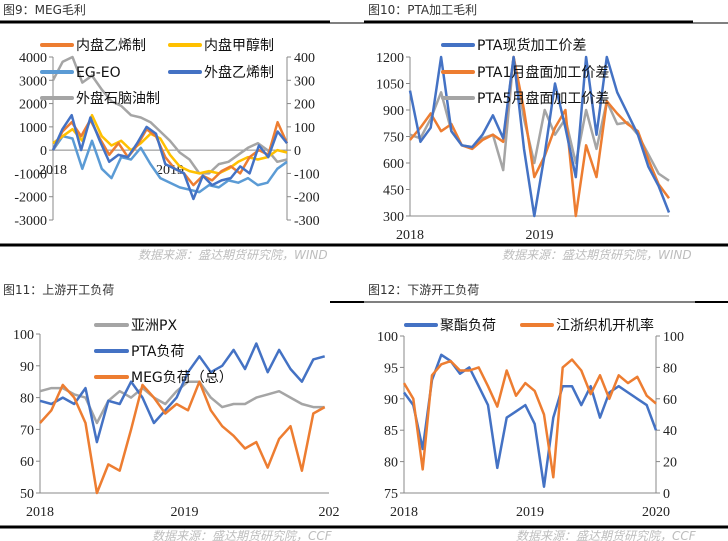  What do you see at coordinates (233, 255) in the screenshot?
I see `chart-9-source: 数据来源：盛达期货研究院，WIND` at bounding box center [233, 255].